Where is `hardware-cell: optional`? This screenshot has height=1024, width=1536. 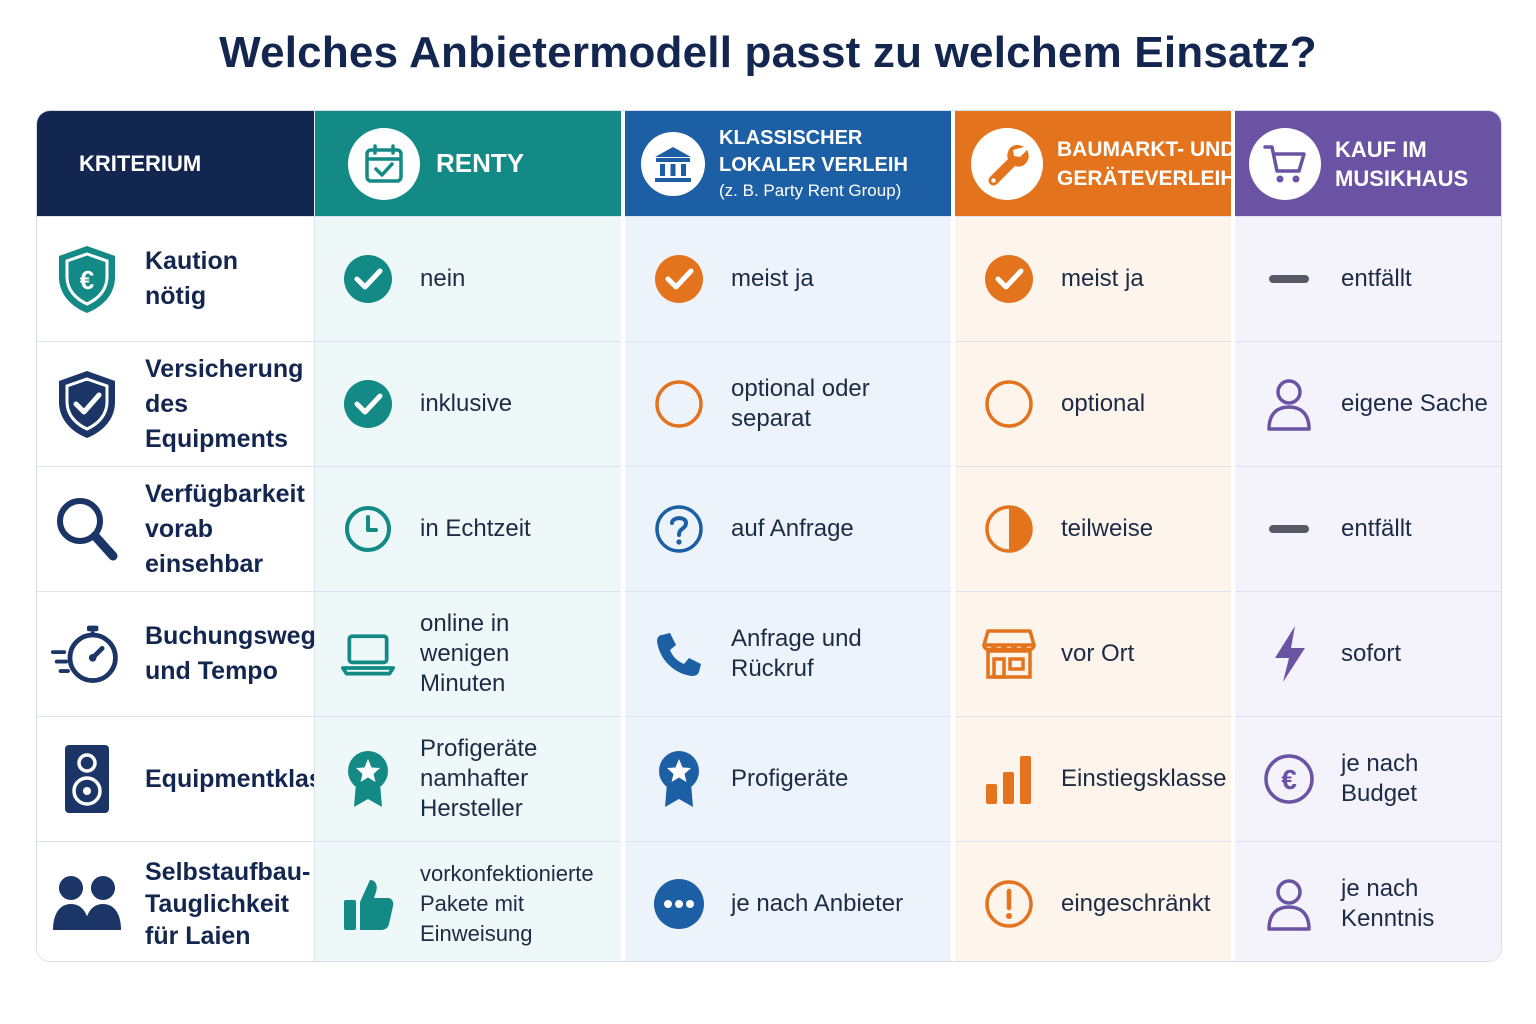 hardware-cell: optional is located at coordinates (1093, 403).